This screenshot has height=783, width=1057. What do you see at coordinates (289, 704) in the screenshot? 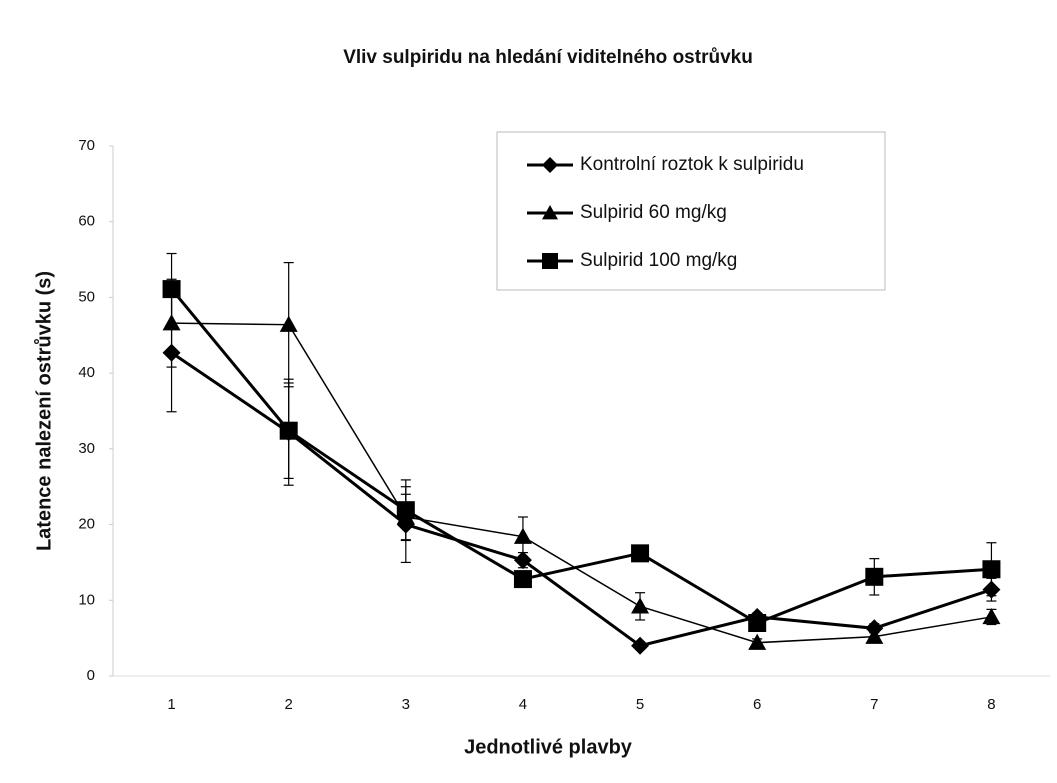
I see `x-tick-label: 2` at bounding box center [289, 704].